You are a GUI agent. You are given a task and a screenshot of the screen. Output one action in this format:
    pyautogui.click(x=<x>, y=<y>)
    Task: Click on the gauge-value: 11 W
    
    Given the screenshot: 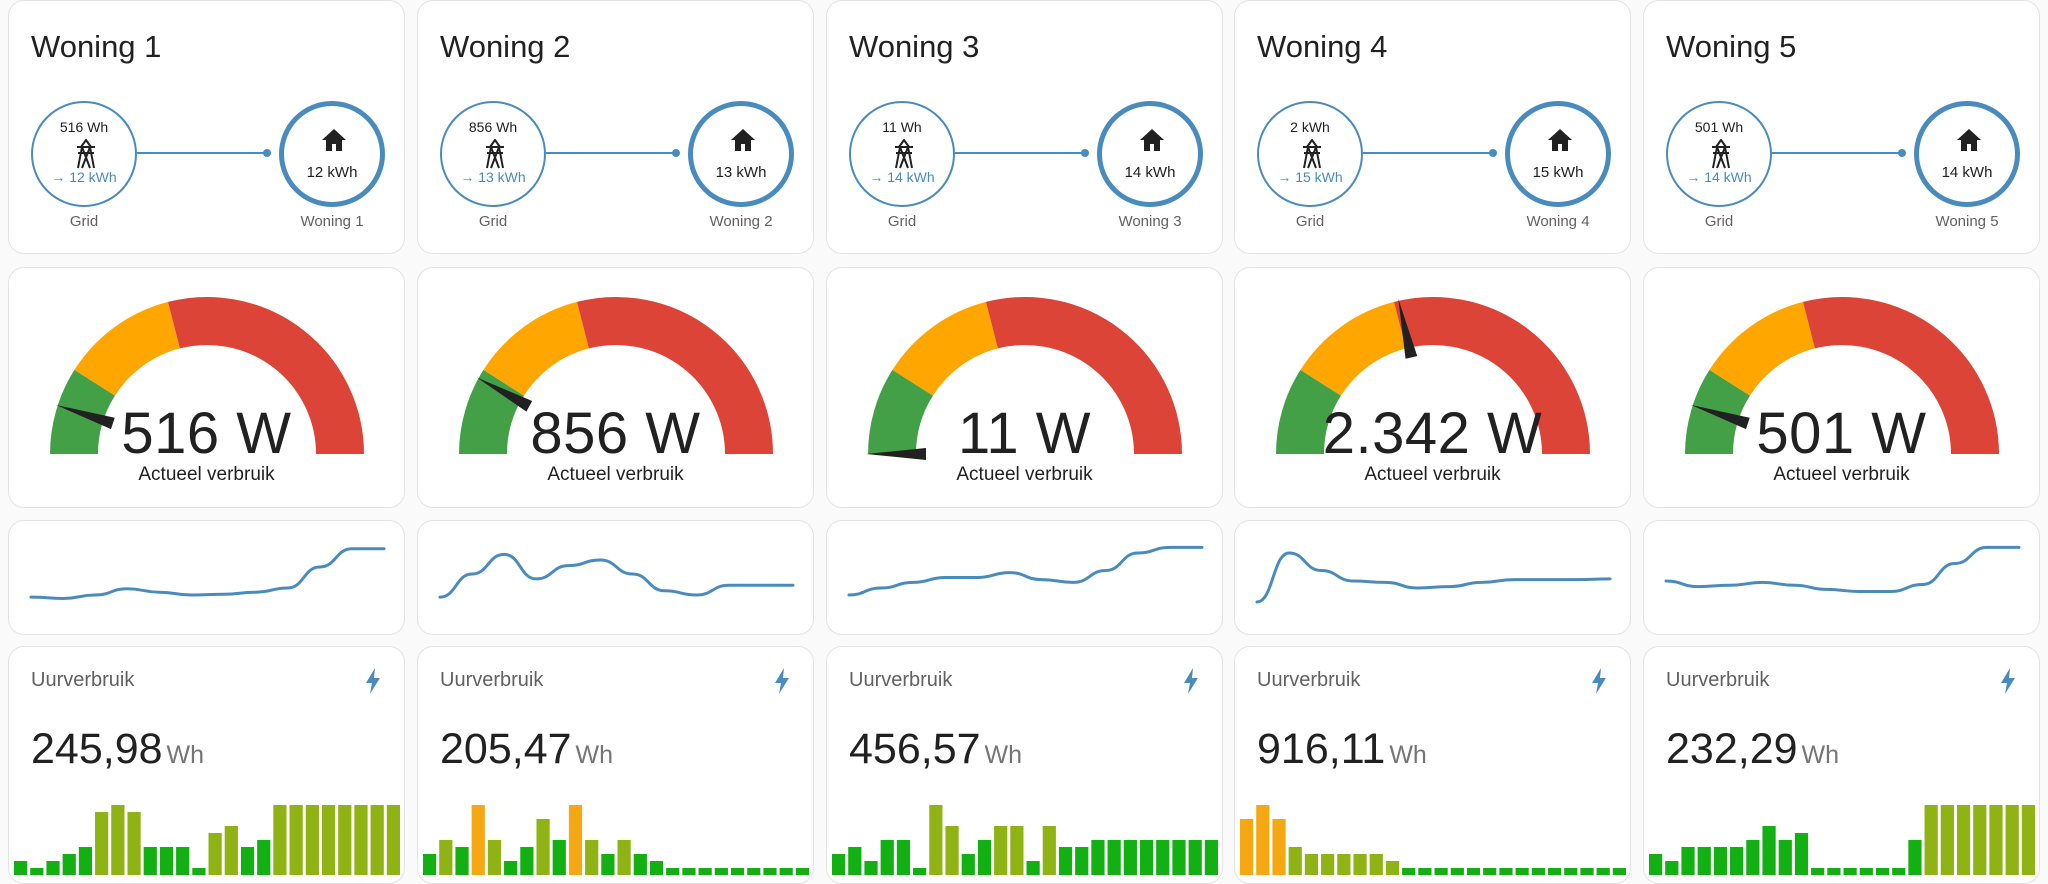 What is the action you would take?
    pyautogui.click(x=1024, y=433)
    